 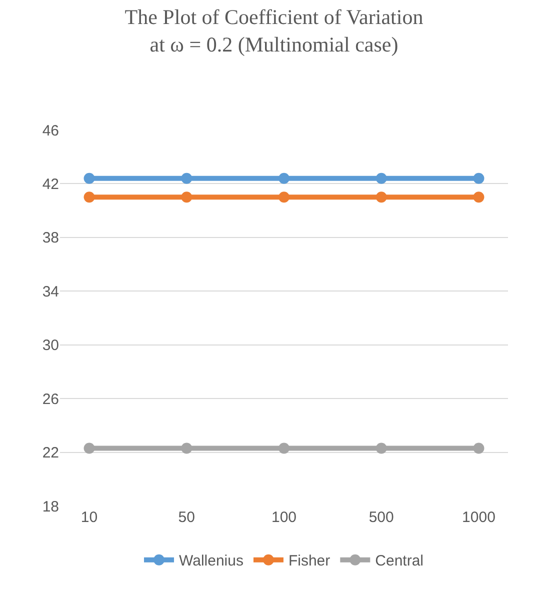 I want to click on legend-label: Central, so click(x=399, y=561).